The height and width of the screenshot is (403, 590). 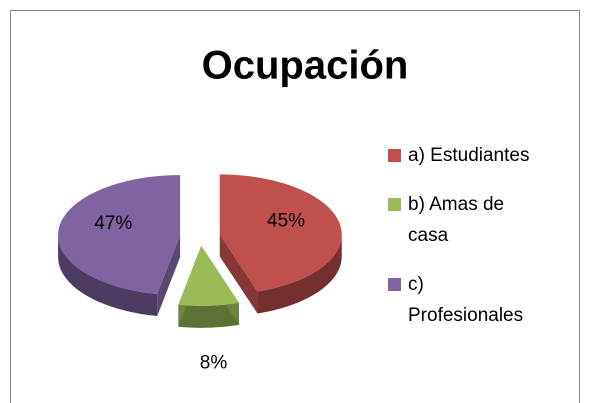 What do you see at coordinates (305, 66) in the screenshot?
I see `chart-title: Ocupación` at bounding box center [305, 66].